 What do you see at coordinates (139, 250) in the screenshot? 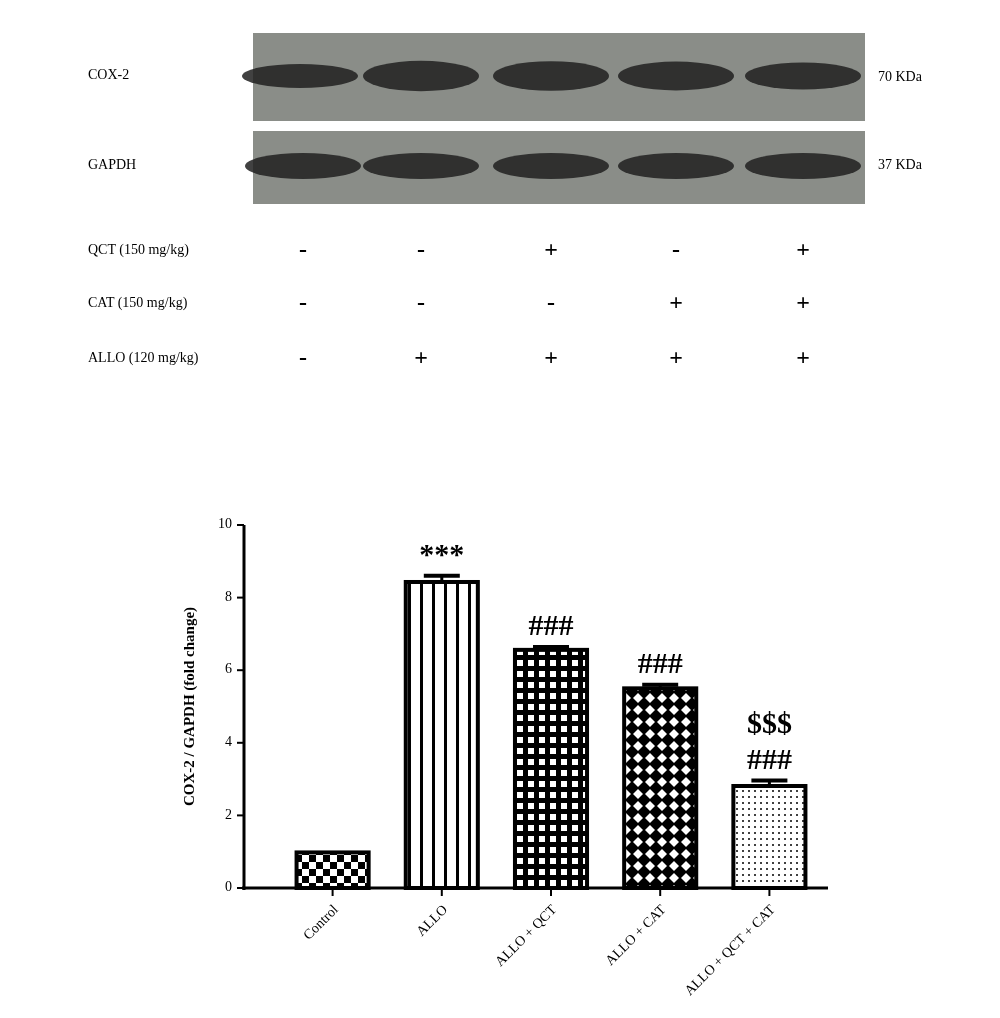
I see `text: QCT (150 mg/kg)` at bounding box center [139, 250].